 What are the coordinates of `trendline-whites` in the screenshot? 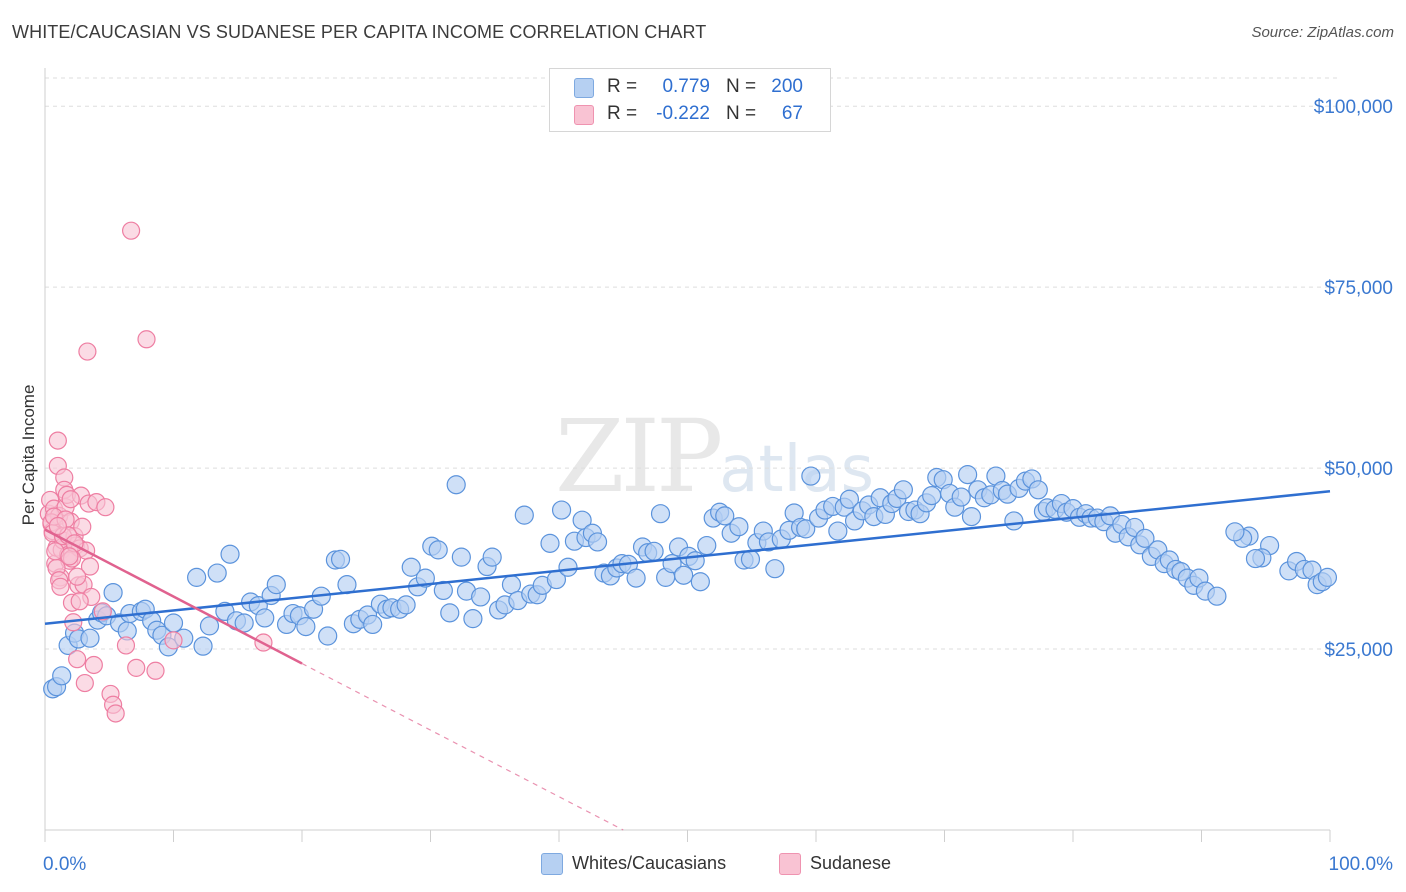 It's located at (687, 557).